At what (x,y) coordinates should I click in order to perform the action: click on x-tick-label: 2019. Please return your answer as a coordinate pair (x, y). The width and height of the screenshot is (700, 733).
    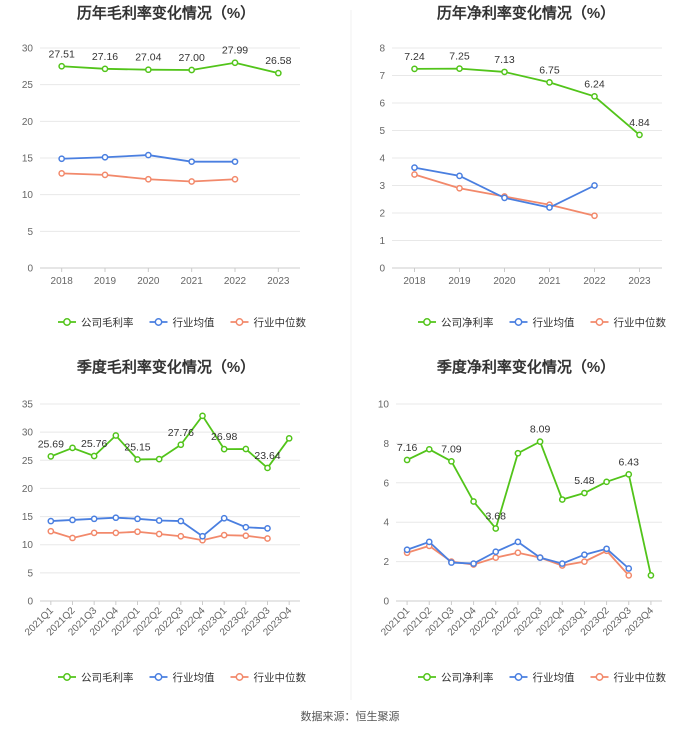
    Looking at the image, I should click on (459, 281).